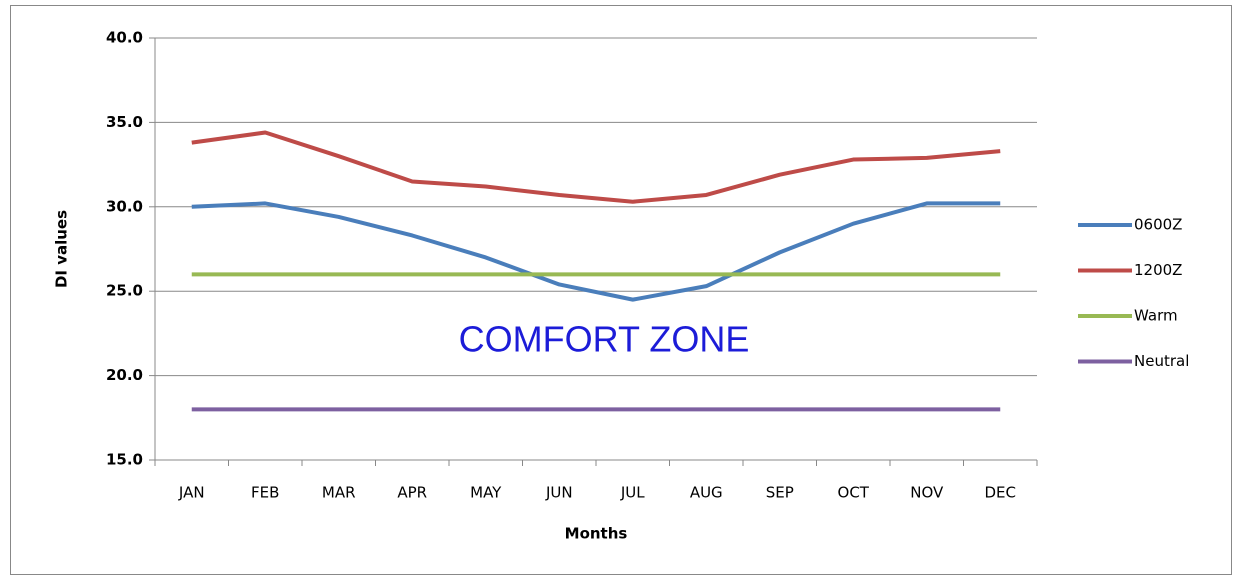 The width and height of the screenshot is (1239, 581). What do you see at coordinates (124, 375) in the screenshot?
I see `y-tick-label: 20.0` at bounding box center [124, 375].